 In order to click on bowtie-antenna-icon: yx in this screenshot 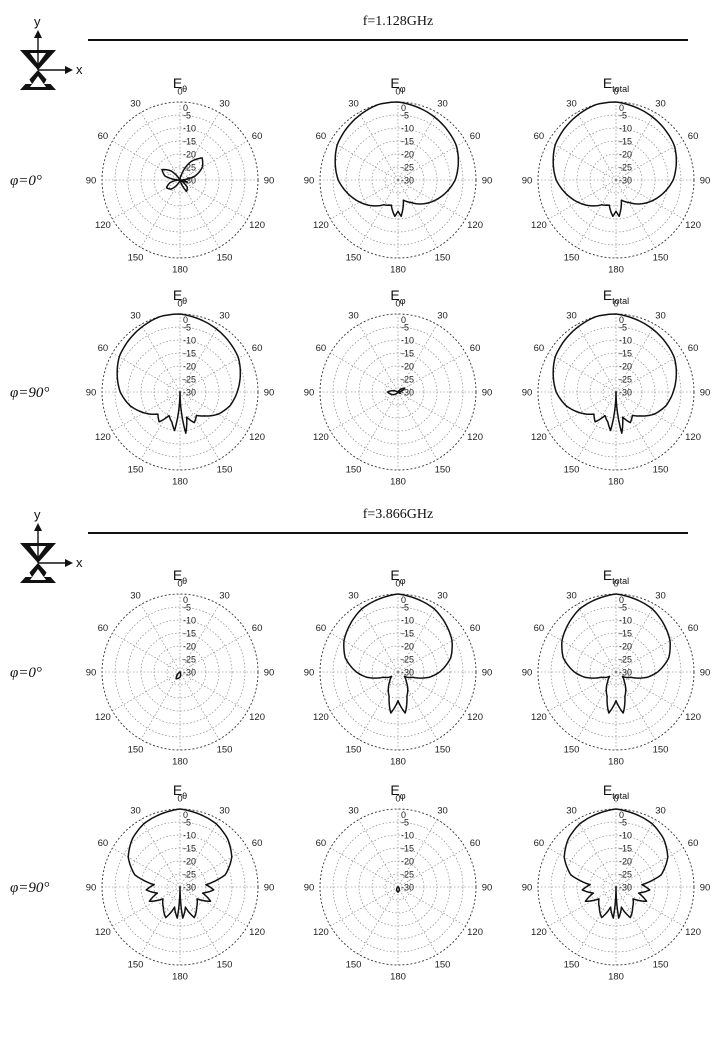, I will do `click(51, 52)`.